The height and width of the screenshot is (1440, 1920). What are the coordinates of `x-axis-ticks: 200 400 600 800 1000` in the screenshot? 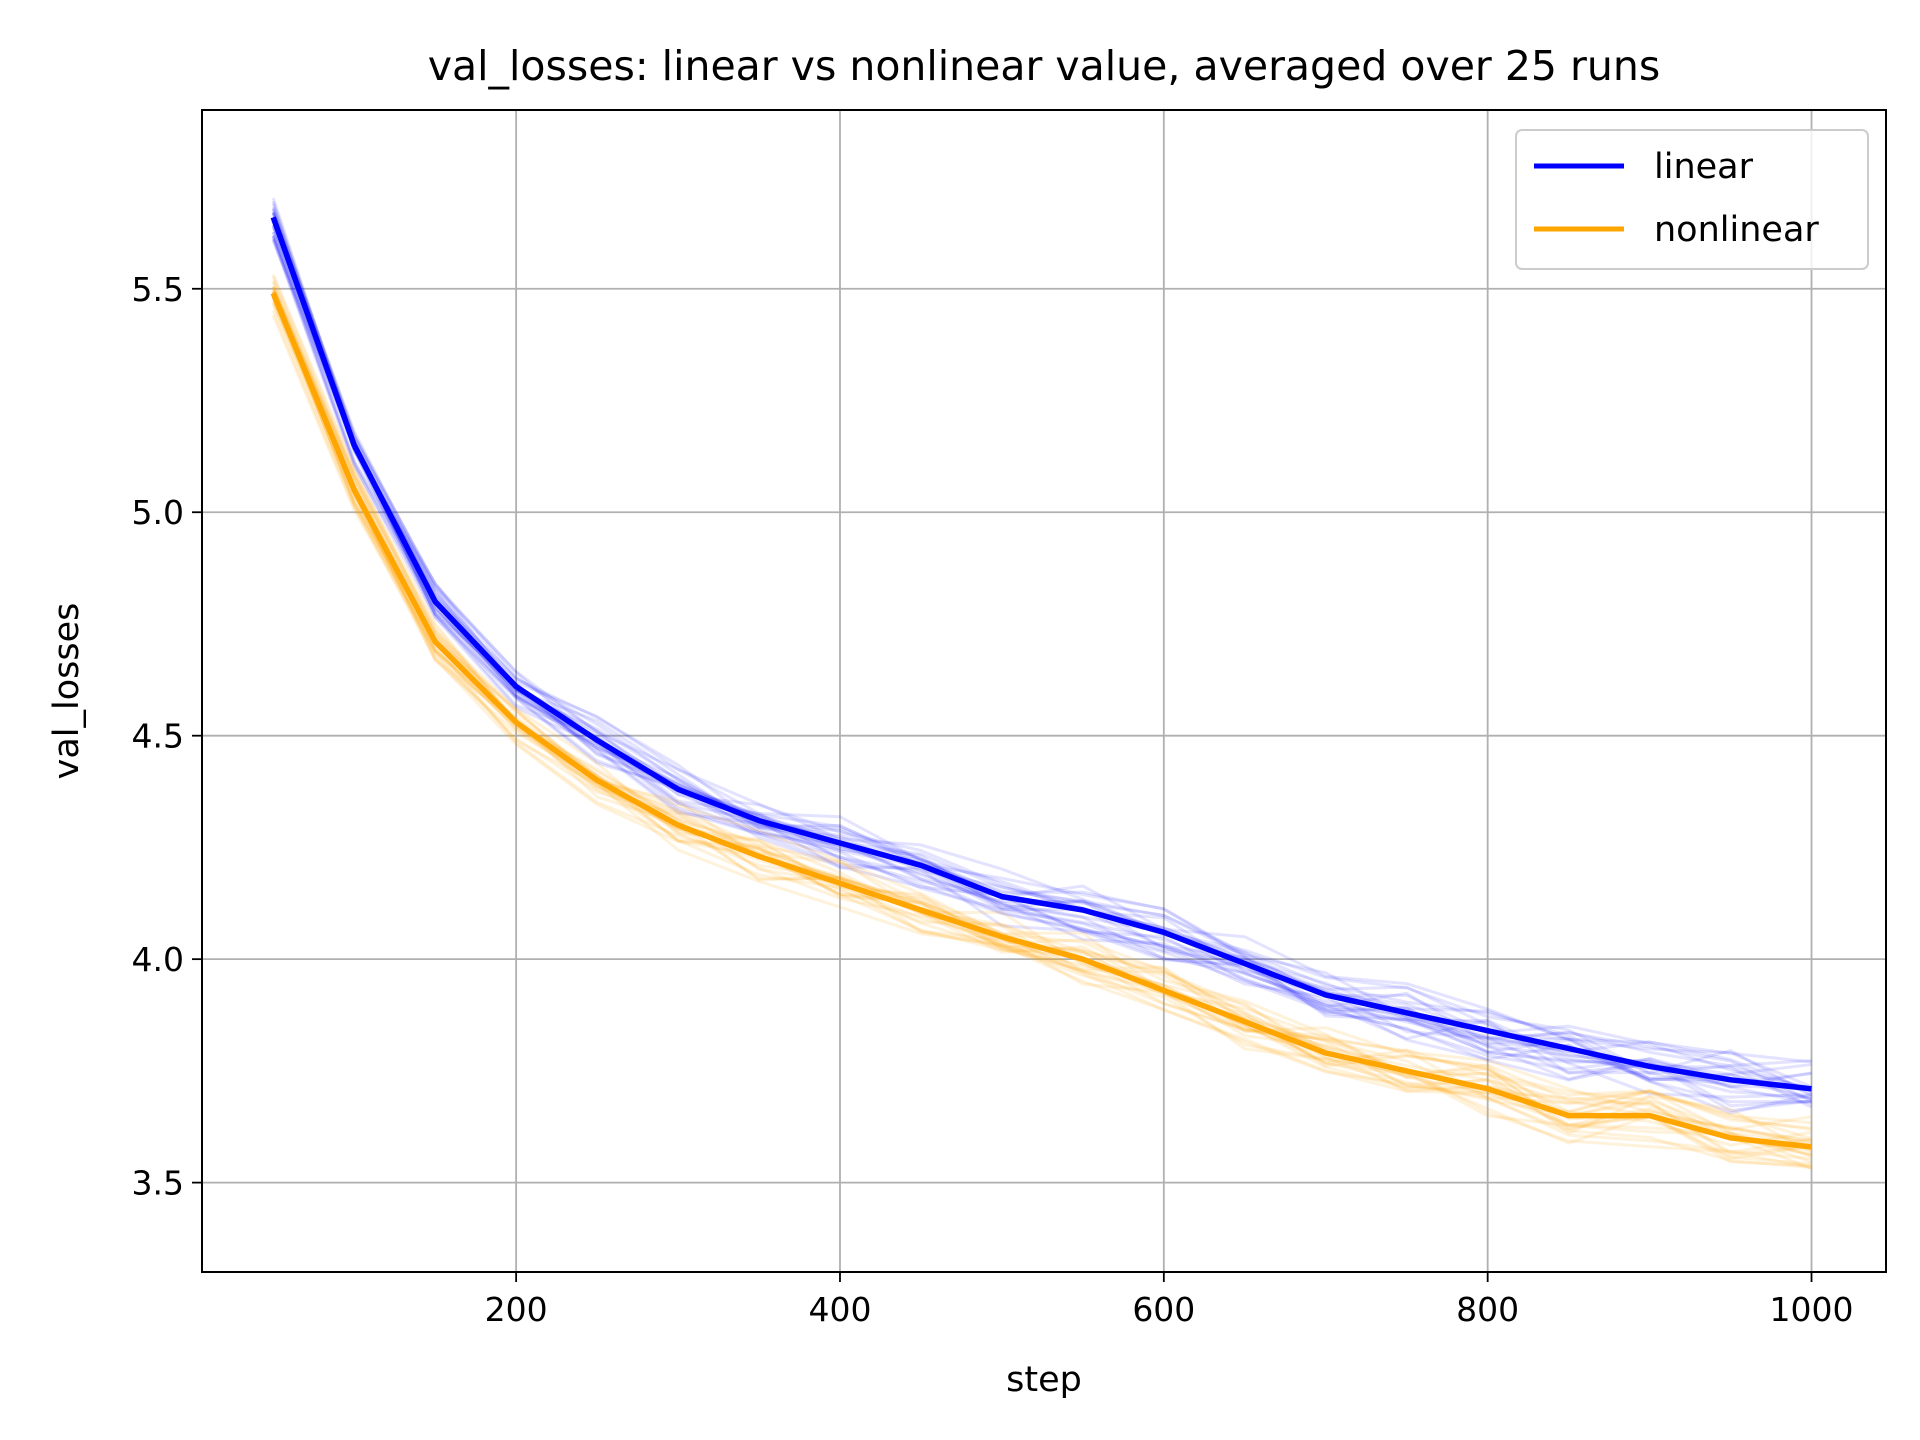 It's located at (1169, 1300).